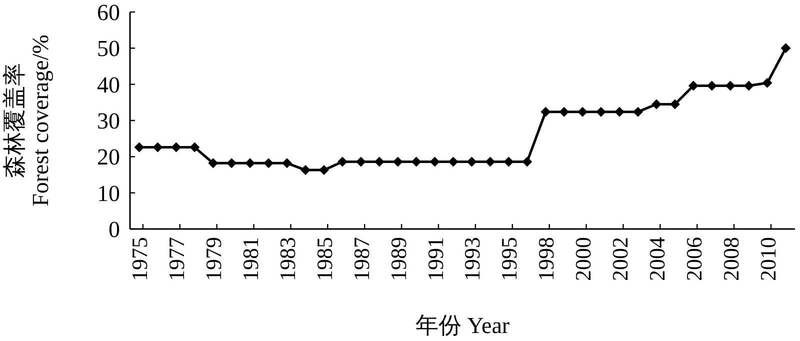  What do you see at coordinates (583, 259) in the screenshot?
I see `x-tick-label: 2000` at bounding box center [583, 259].